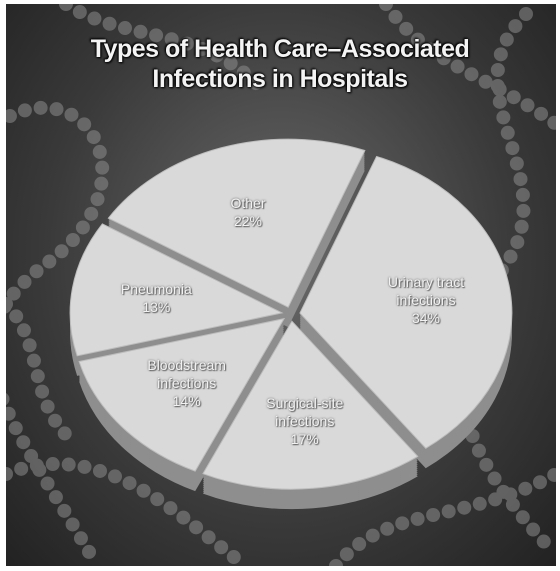 This screenshot has height=571, width=560. I want to click on slice-label: Pneumonia 13%, so click(156, 298).